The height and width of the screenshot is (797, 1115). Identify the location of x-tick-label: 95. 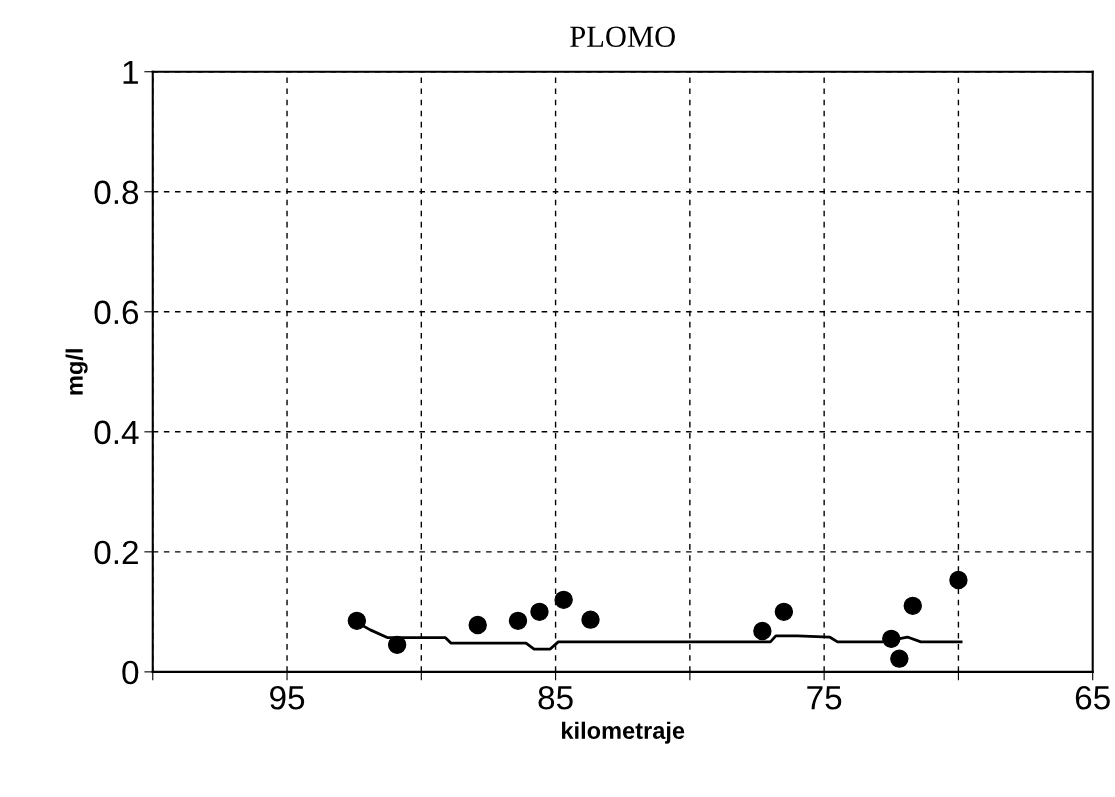
(287, 697).